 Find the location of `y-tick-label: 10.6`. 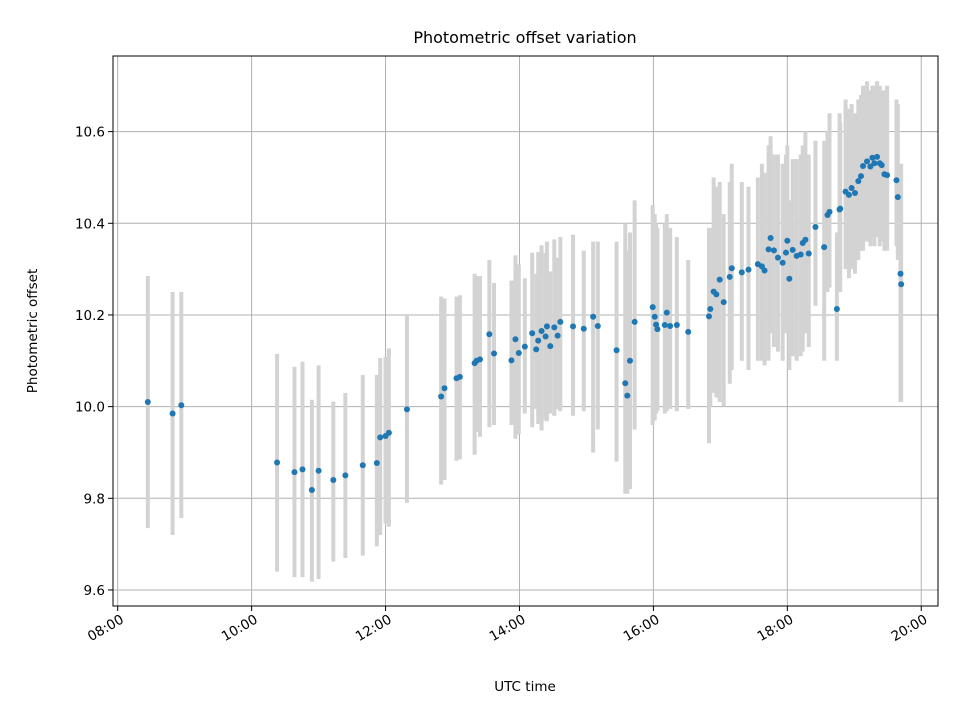

y-tick-label: 10.6 is located at coordinates (90, 133).